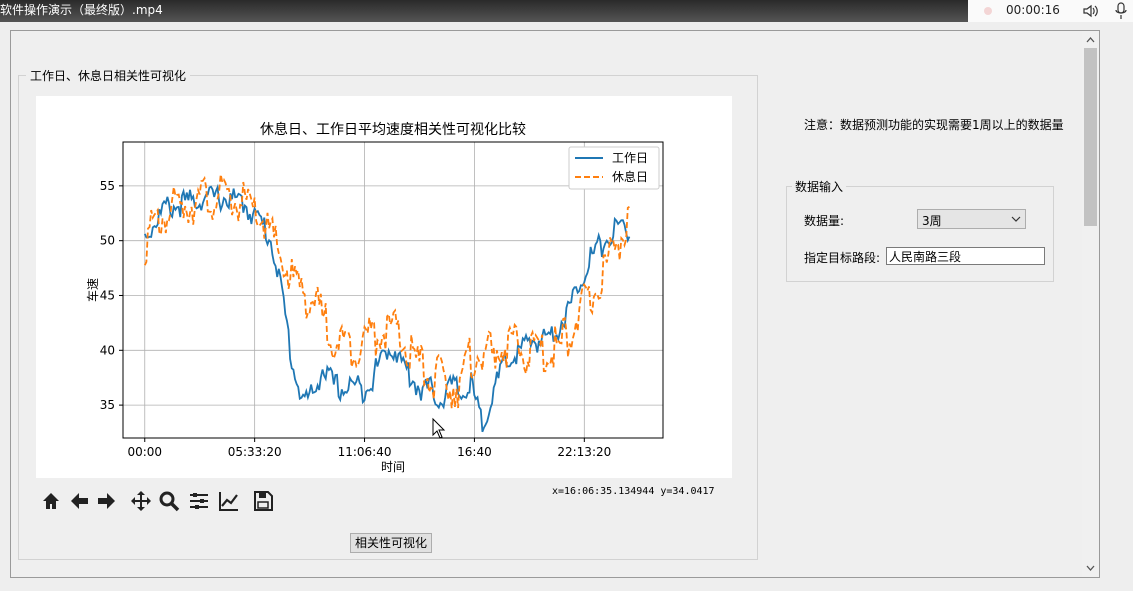 The height and width of the screenshot is (591, 1133). Describe the element at coordinates (824, 221) in the screenshot. I see `data-quantity-label: 数据量:` at that location.